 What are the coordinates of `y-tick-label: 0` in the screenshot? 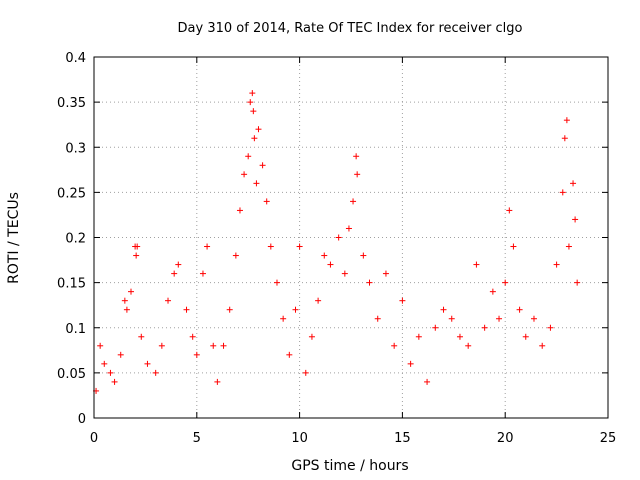 It's located at (82, 419).